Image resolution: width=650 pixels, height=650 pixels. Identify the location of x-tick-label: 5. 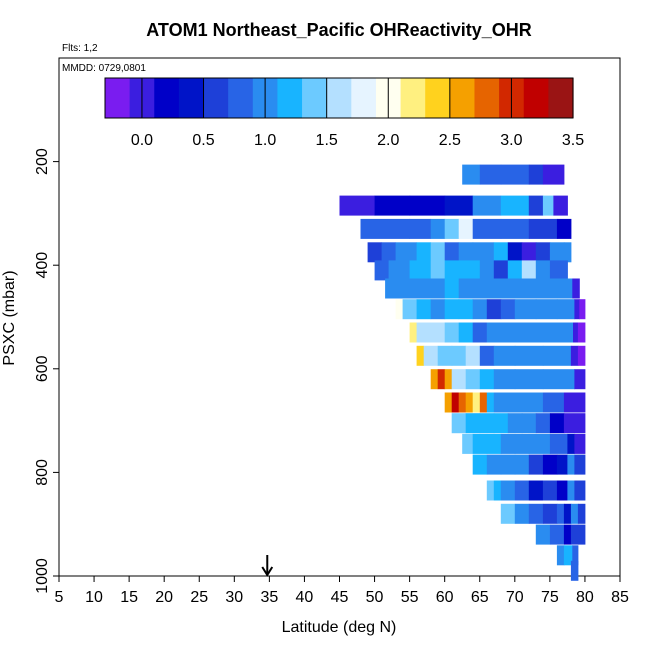
(59, 597).